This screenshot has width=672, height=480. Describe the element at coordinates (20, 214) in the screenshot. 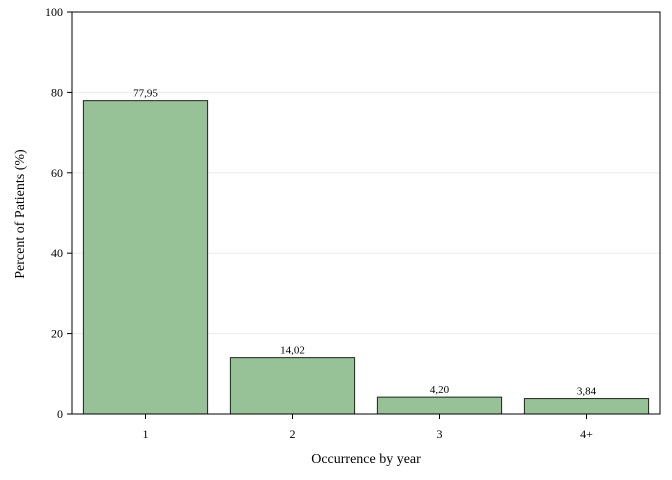

I see `y-axis-title: Percent of Patients (%)` at that location.